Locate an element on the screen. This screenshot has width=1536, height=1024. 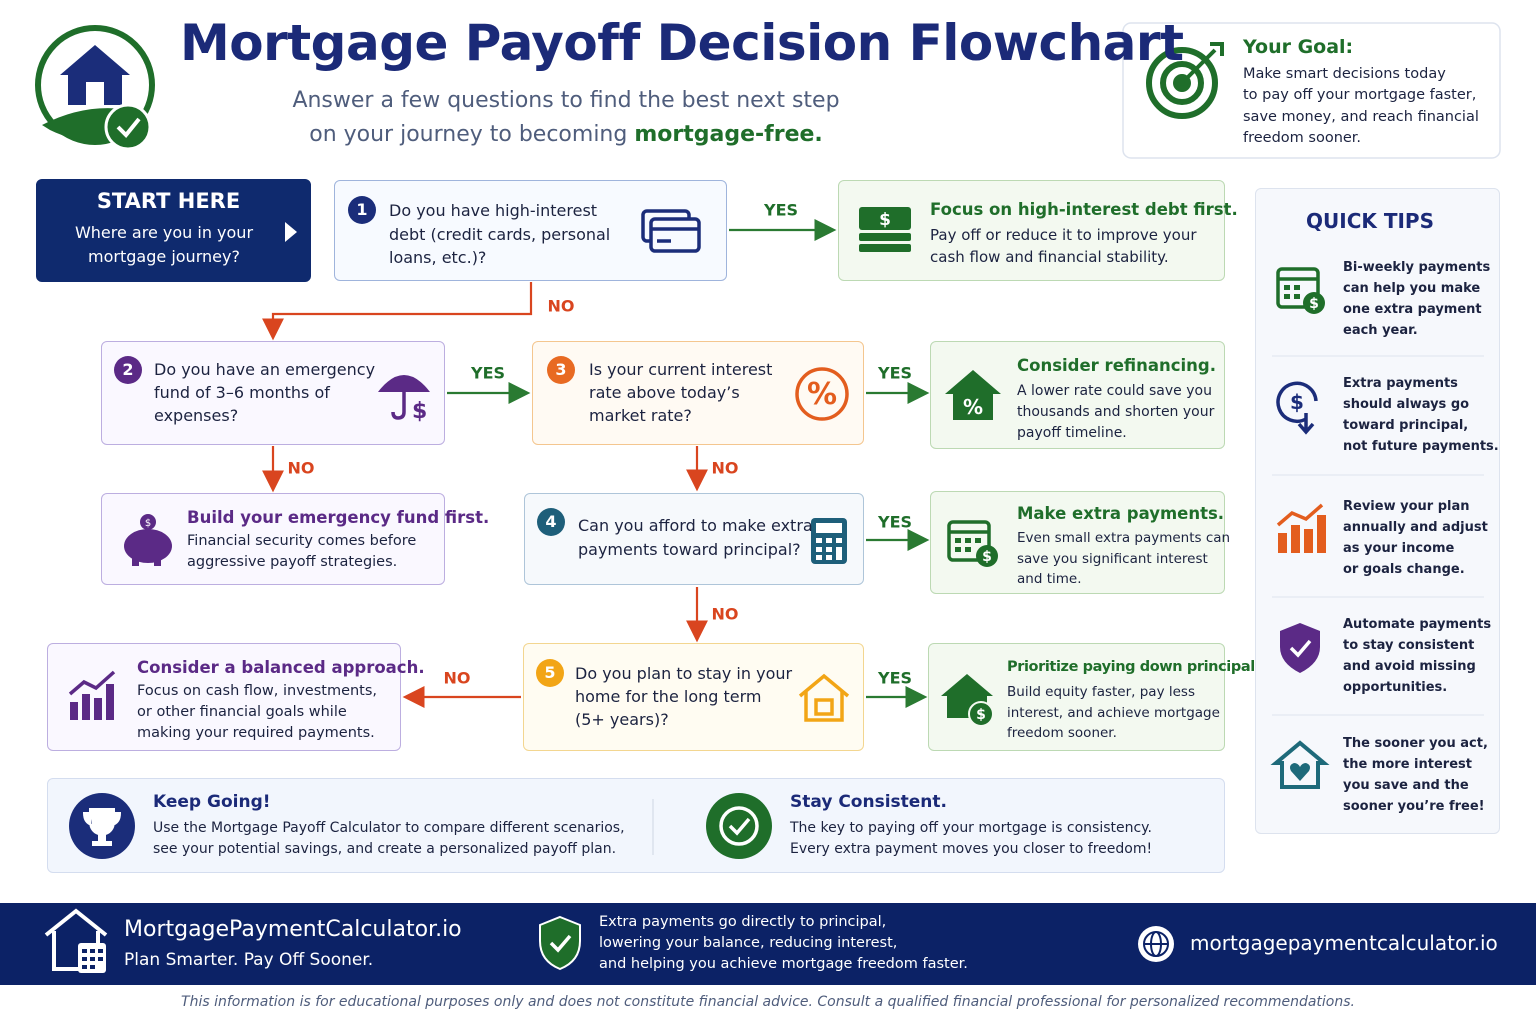
text-line: toward principal, is located at coordinates (1406, 425).